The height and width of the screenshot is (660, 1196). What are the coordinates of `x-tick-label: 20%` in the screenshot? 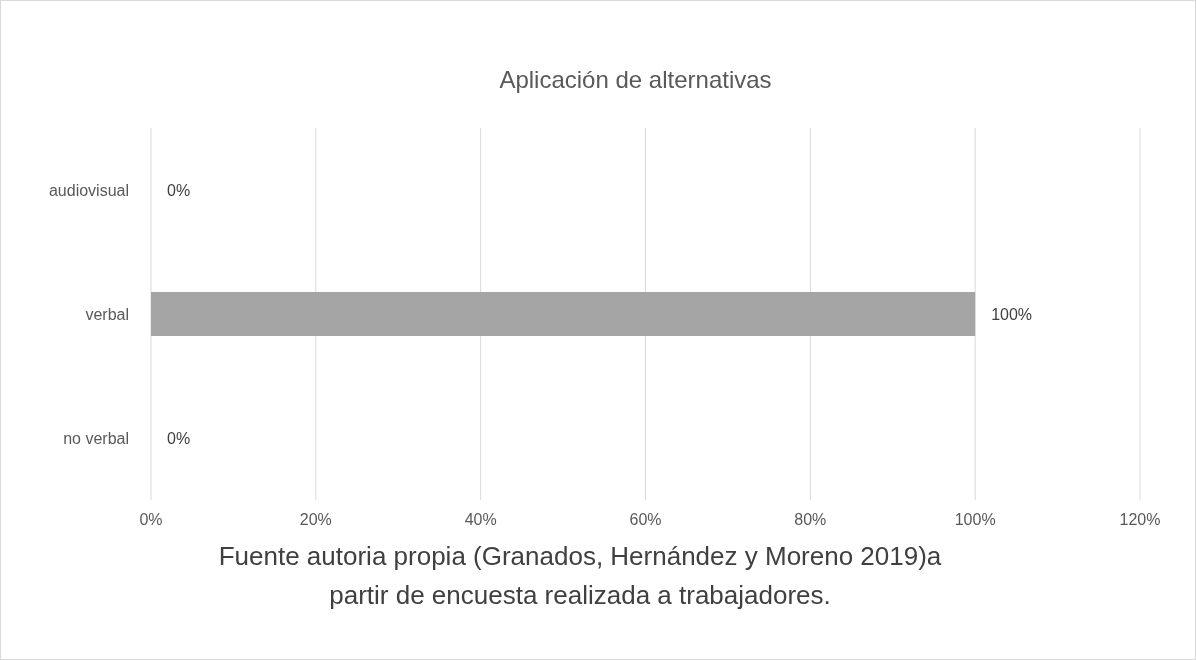 It's located at (315, 519).